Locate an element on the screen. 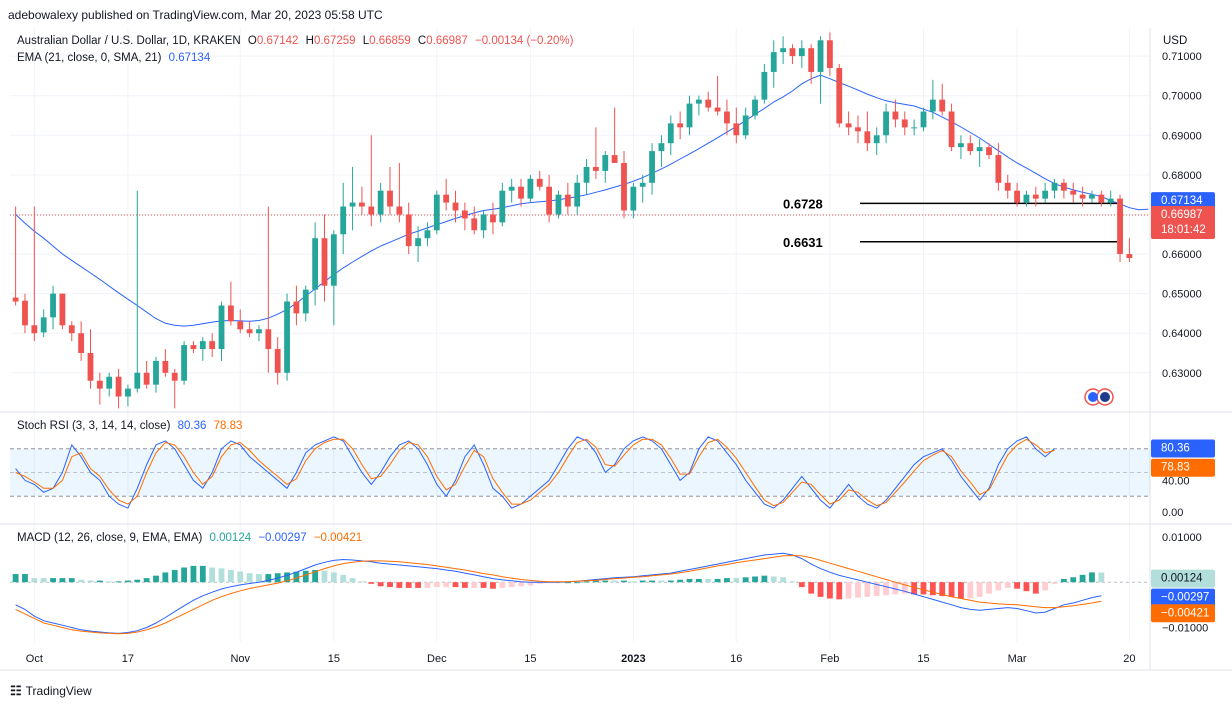 The width and height of the screenshot is (1232, 707). price-tick-label: 0.66000 is located at coordinates (1182, 255).